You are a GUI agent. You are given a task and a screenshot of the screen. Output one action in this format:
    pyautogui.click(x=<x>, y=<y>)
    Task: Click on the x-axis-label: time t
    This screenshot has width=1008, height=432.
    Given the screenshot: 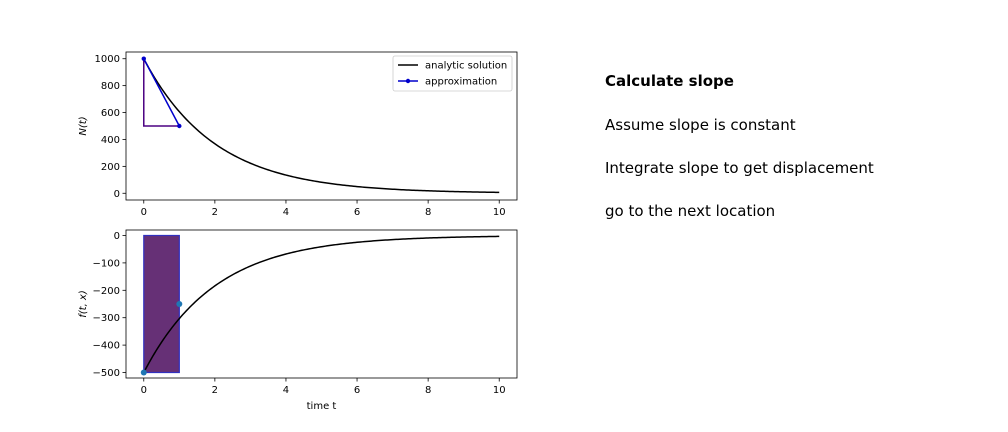 What is the action you would take?
    pyautogui.click(x=322, y=406)
    